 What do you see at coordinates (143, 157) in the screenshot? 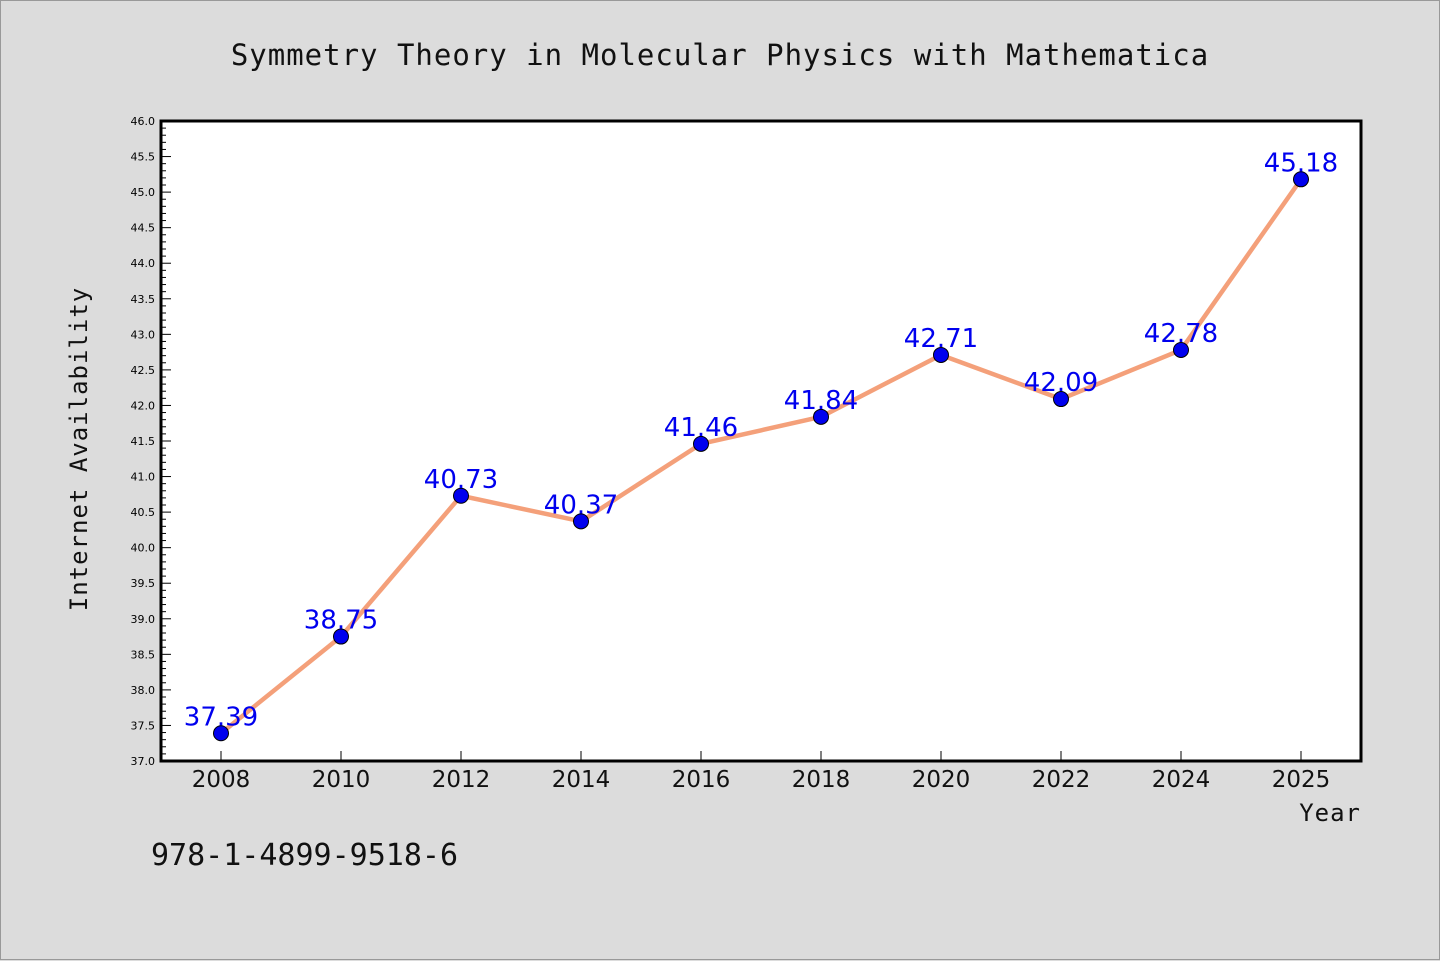
I see `y-tick-label: 45.5` at bounding box center [143, 157].